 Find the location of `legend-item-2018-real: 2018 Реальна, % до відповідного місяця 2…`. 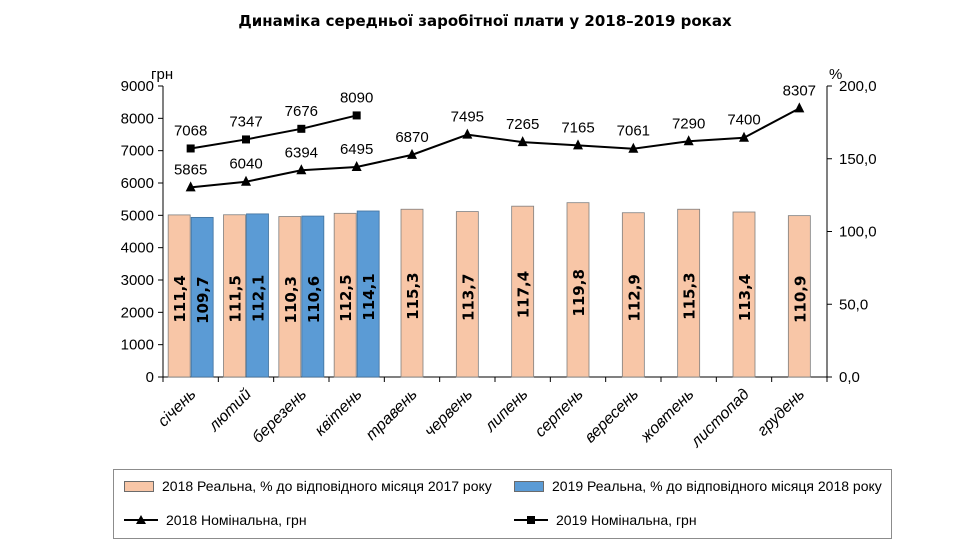

legend-item-2018-real: 2018 Реальна, % до відповідного місяця 2… is located at coordinates (308, 486).